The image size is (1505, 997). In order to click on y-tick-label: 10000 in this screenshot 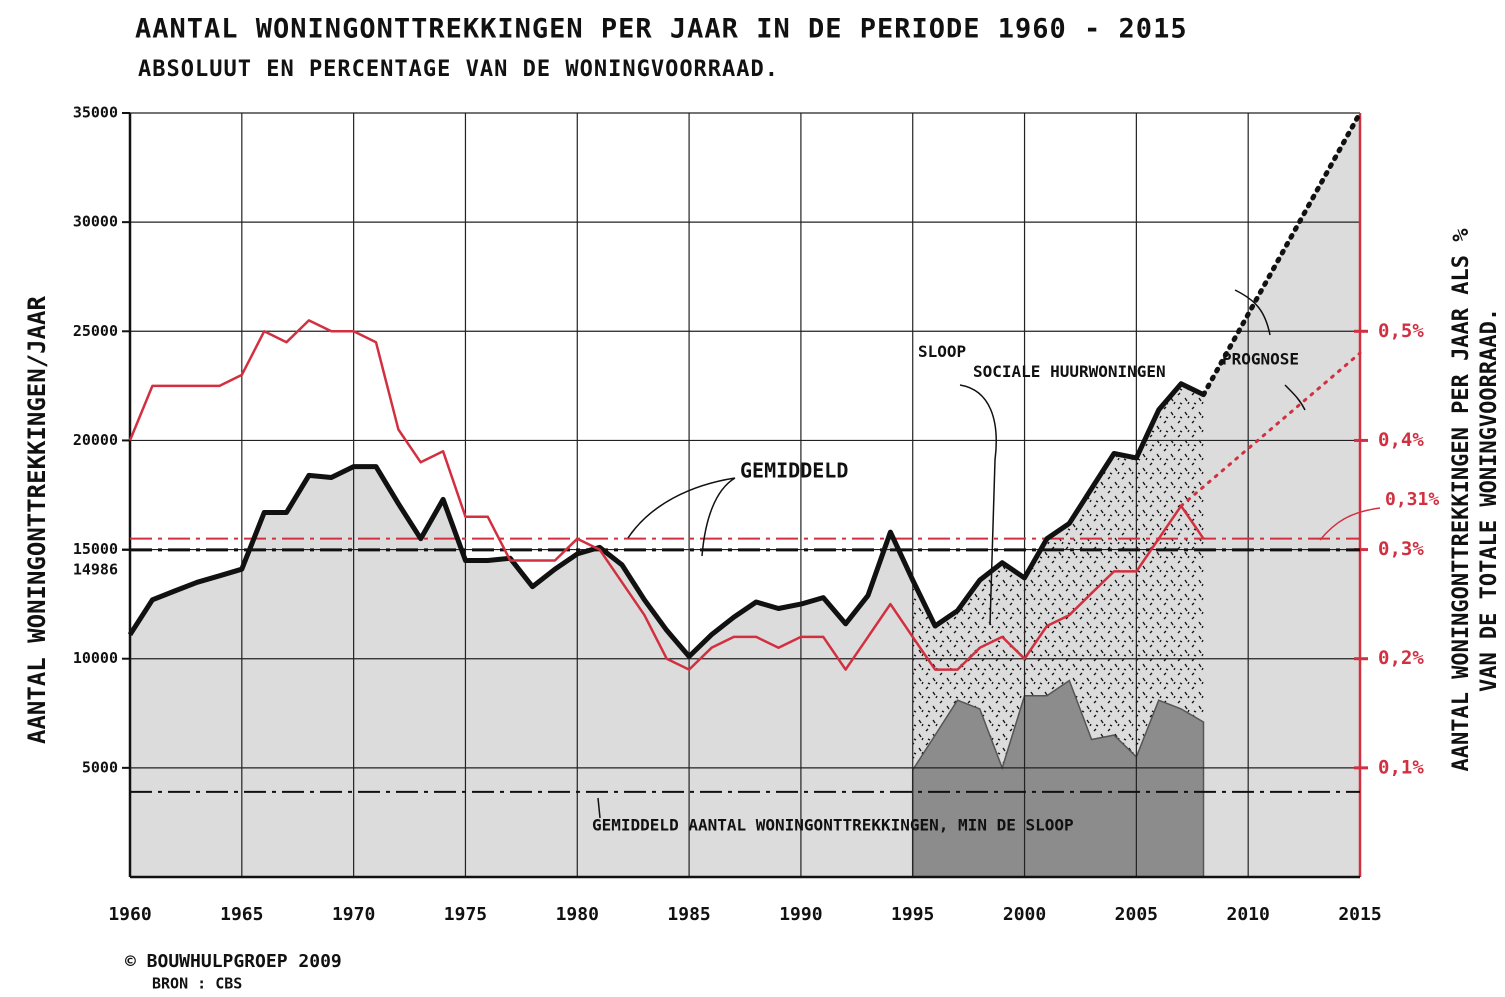, I will do `click(95, 658)`.